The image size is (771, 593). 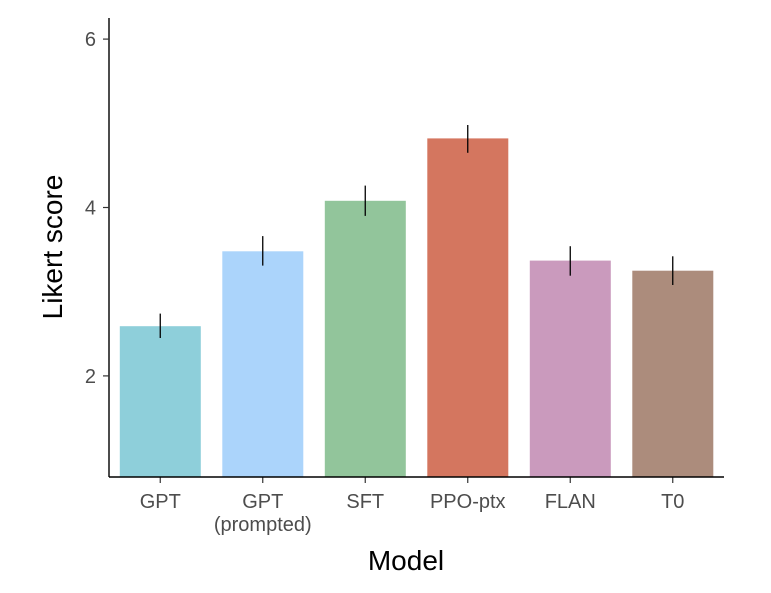 I want to click on x-tick-label-0: GPT, so click(x=160, y=502).